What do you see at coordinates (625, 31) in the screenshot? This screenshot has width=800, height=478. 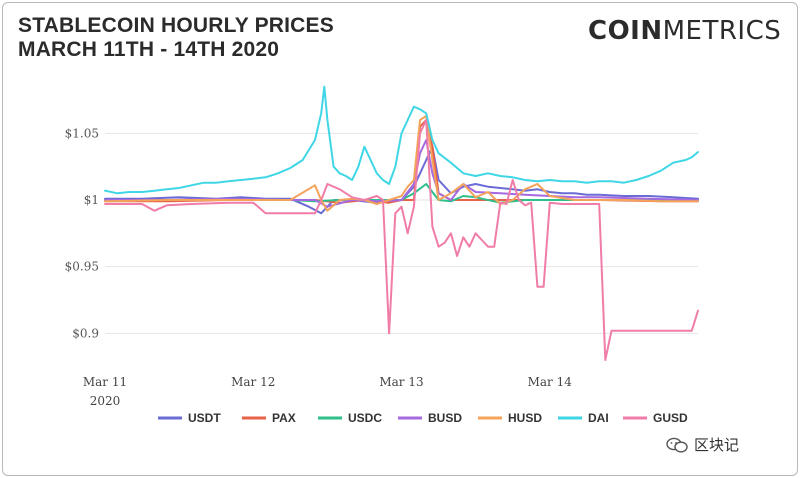 I see `logo-bold-text: COIN` at bounding box center [625, 31].